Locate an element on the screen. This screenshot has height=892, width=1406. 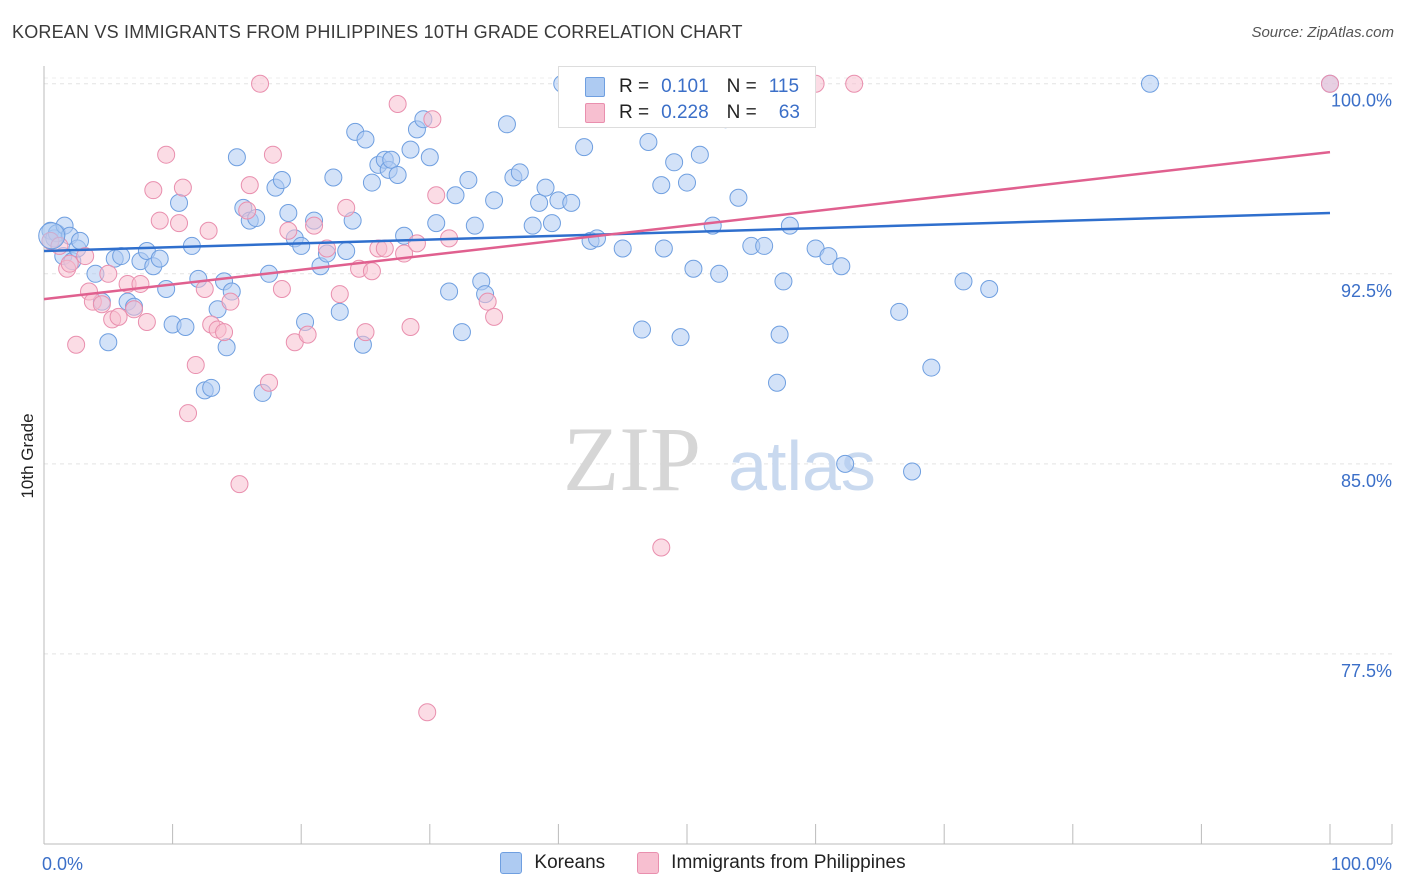
series-legend: Koreans Immigrants from Philippines is located at coordinates (703, 863).